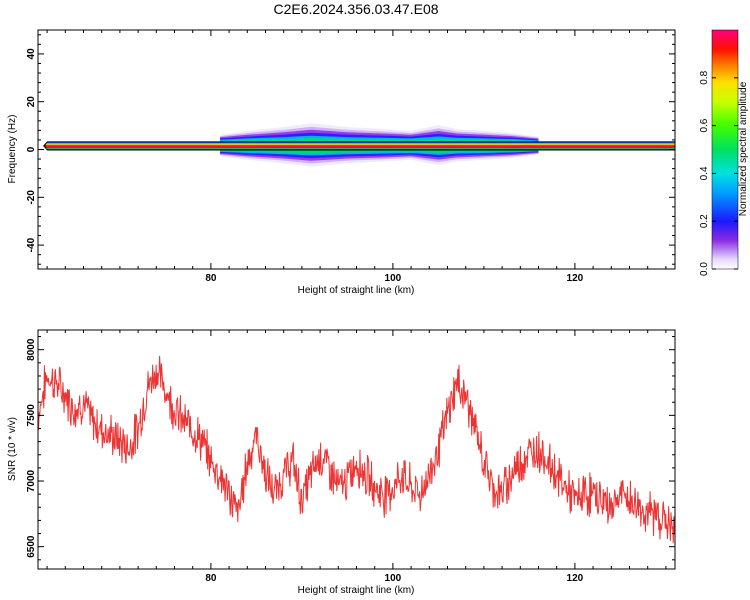 Image resolution: width=750 pixels, height=600 pixels. I want to click on snr-y-tick-label: 7500, so click(31, 415).